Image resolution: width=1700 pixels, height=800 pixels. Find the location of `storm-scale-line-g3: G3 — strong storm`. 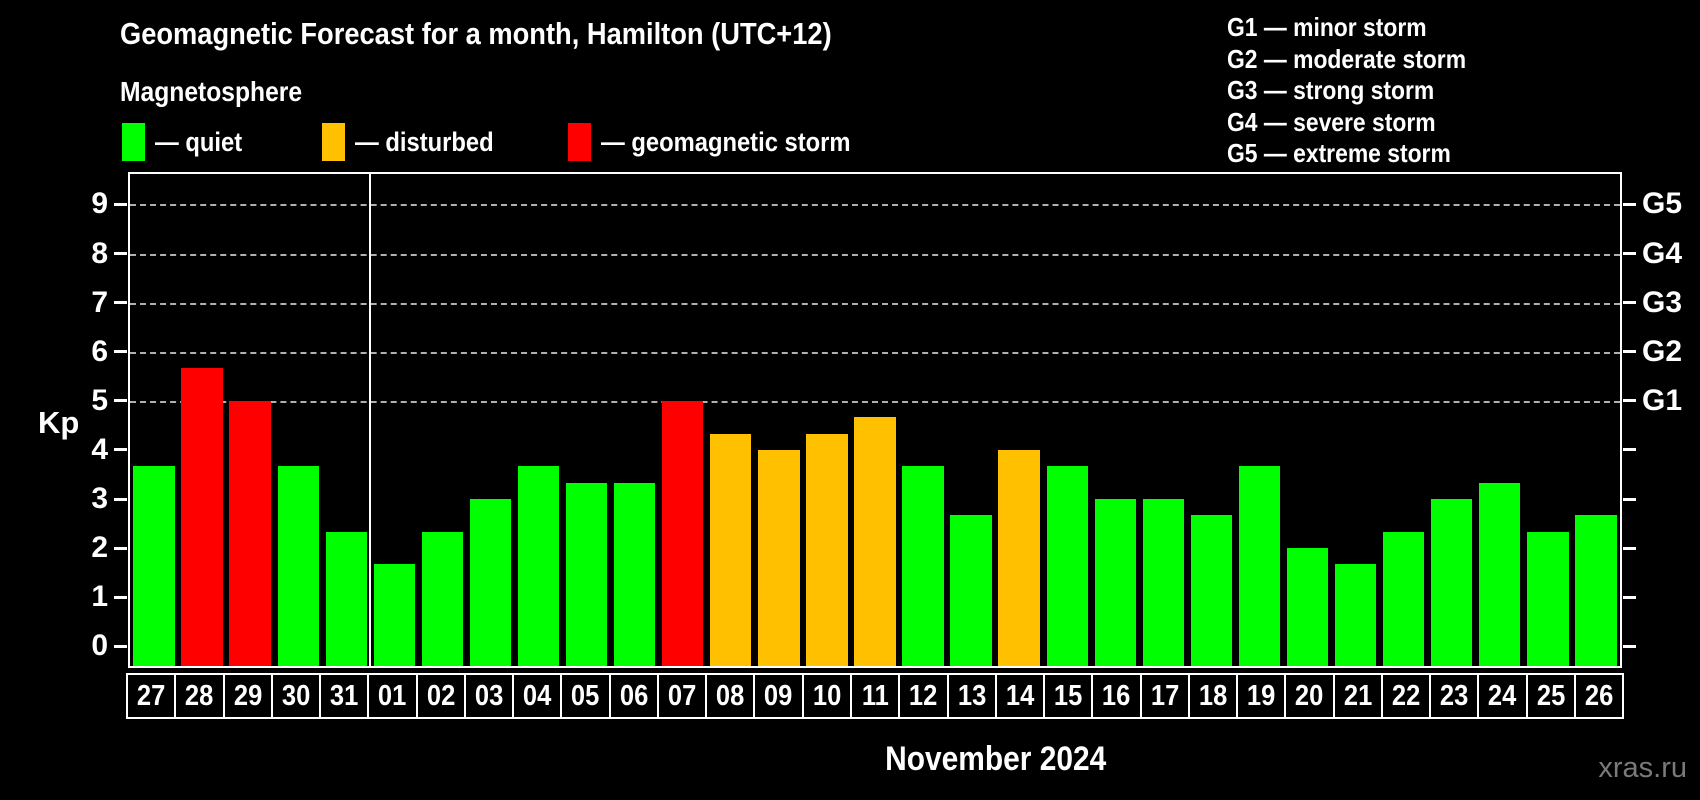

storm-scale-line-g3: G3 — strong storm is located at coordinates (1363, 91).